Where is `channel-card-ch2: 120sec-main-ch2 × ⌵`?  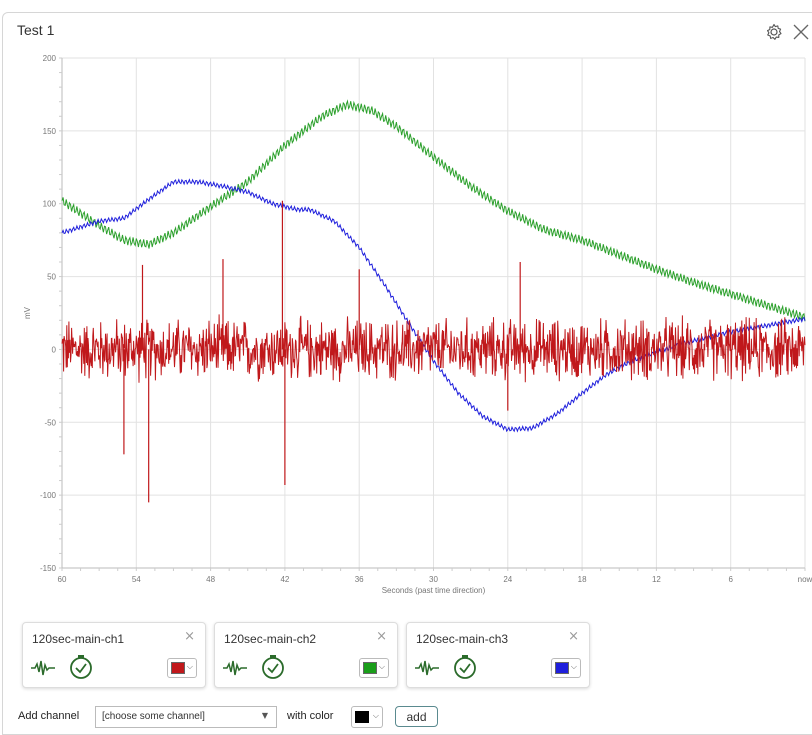 channel-card-ch2: 120sec-main-ch2 × ⌵ is located at coordinates (306, 655).